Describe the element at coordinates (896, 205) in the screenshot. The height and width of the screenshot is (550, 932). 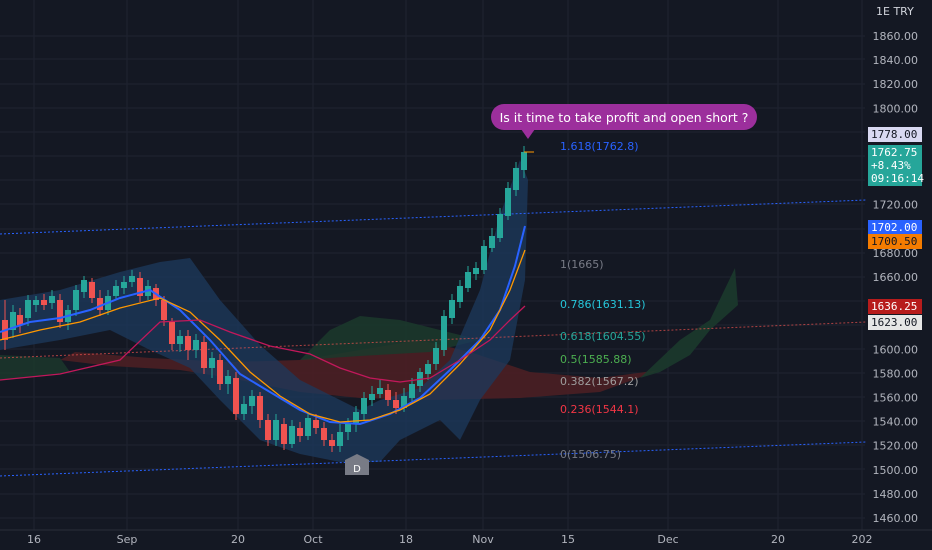
I see `price-tick-label: 1720.00` at that location.